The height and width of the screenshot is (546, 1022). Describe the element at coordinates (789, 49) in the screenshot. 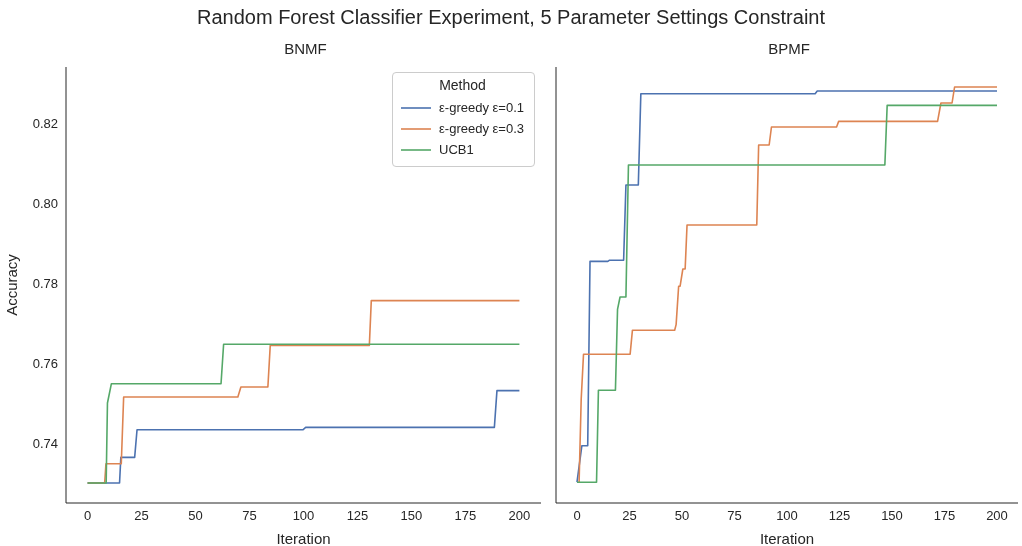

I see `chart-title: BPMF` at that location.